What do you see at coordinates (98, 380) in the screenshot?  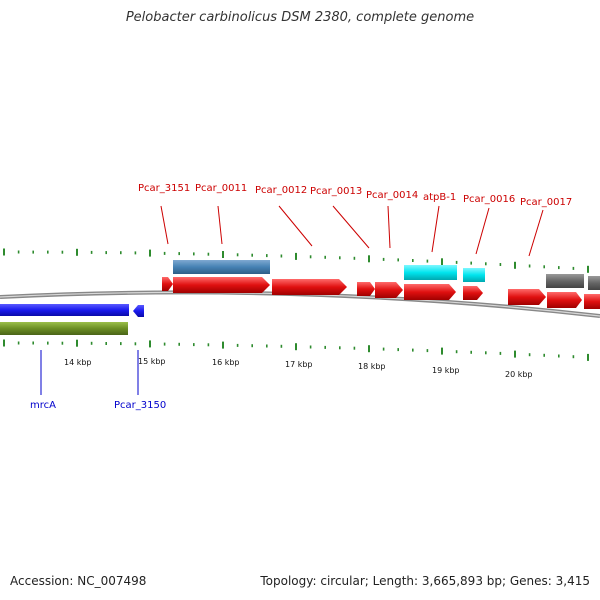 I see `lower-gene-label-group: mrcA Pcar_3150` at bounding box center [98, 380].